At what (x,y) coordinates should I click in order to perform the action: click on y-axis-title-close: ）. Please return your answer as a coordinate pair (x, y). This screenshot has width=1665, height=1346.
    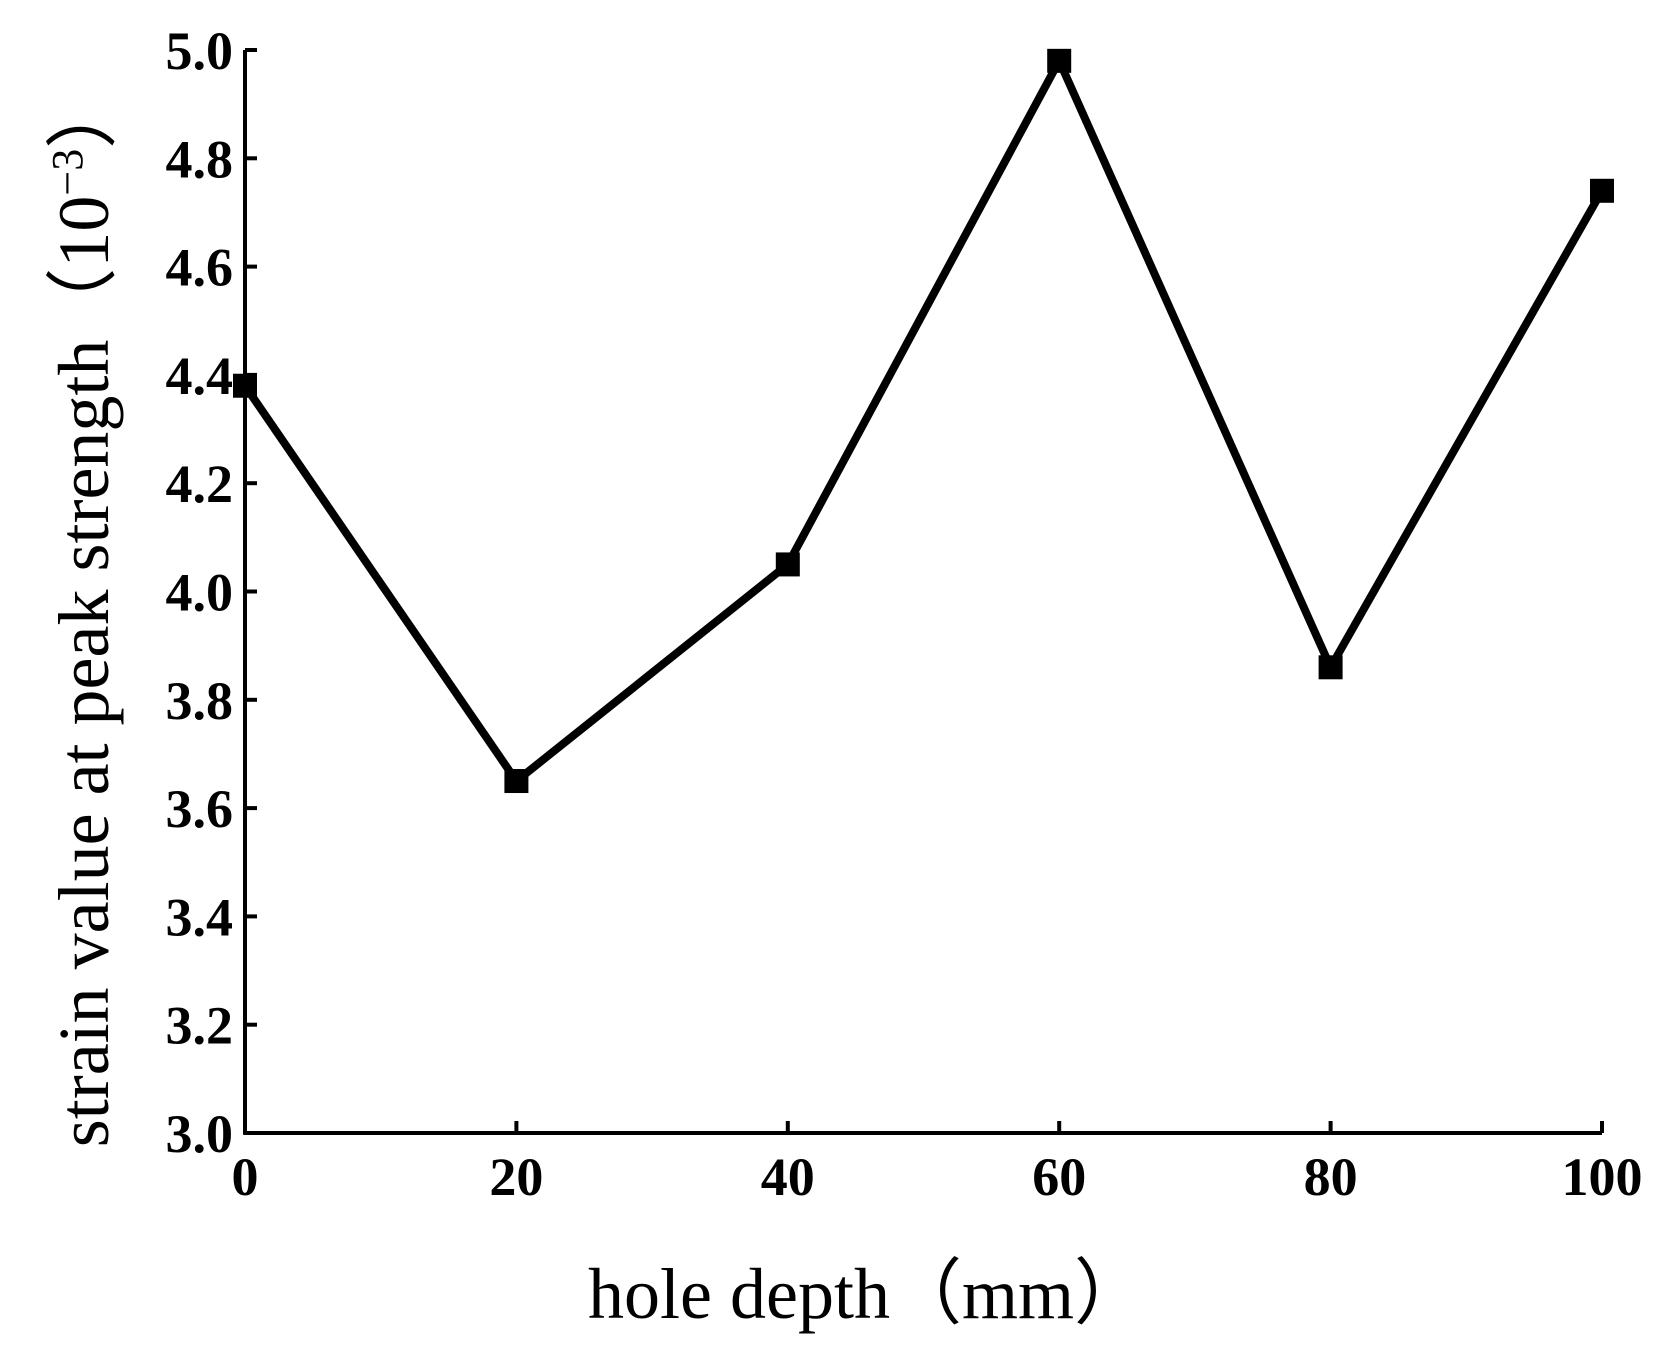
    Looking at the image, I should click on (84, 113).